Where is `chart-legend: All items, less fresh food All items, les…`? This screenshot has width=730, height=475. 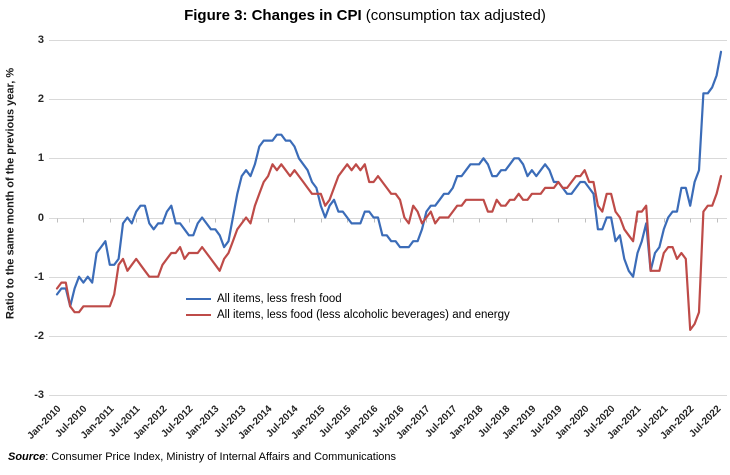
chart-legend: All items, less fresh food All items, les… is located at coordinates (348, 307).